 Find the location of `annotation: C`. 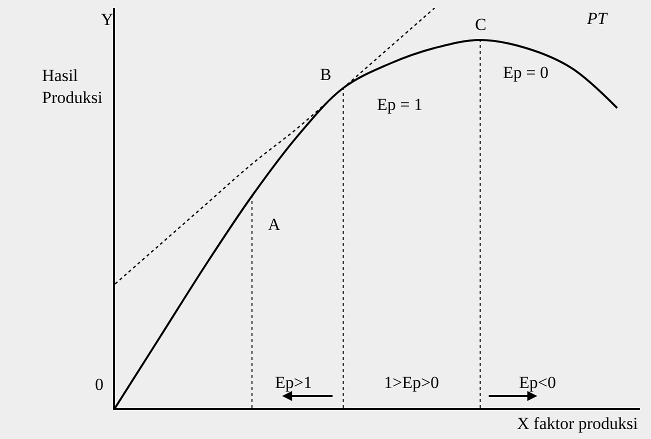

annotation: C is located at coordinates (480, 24).